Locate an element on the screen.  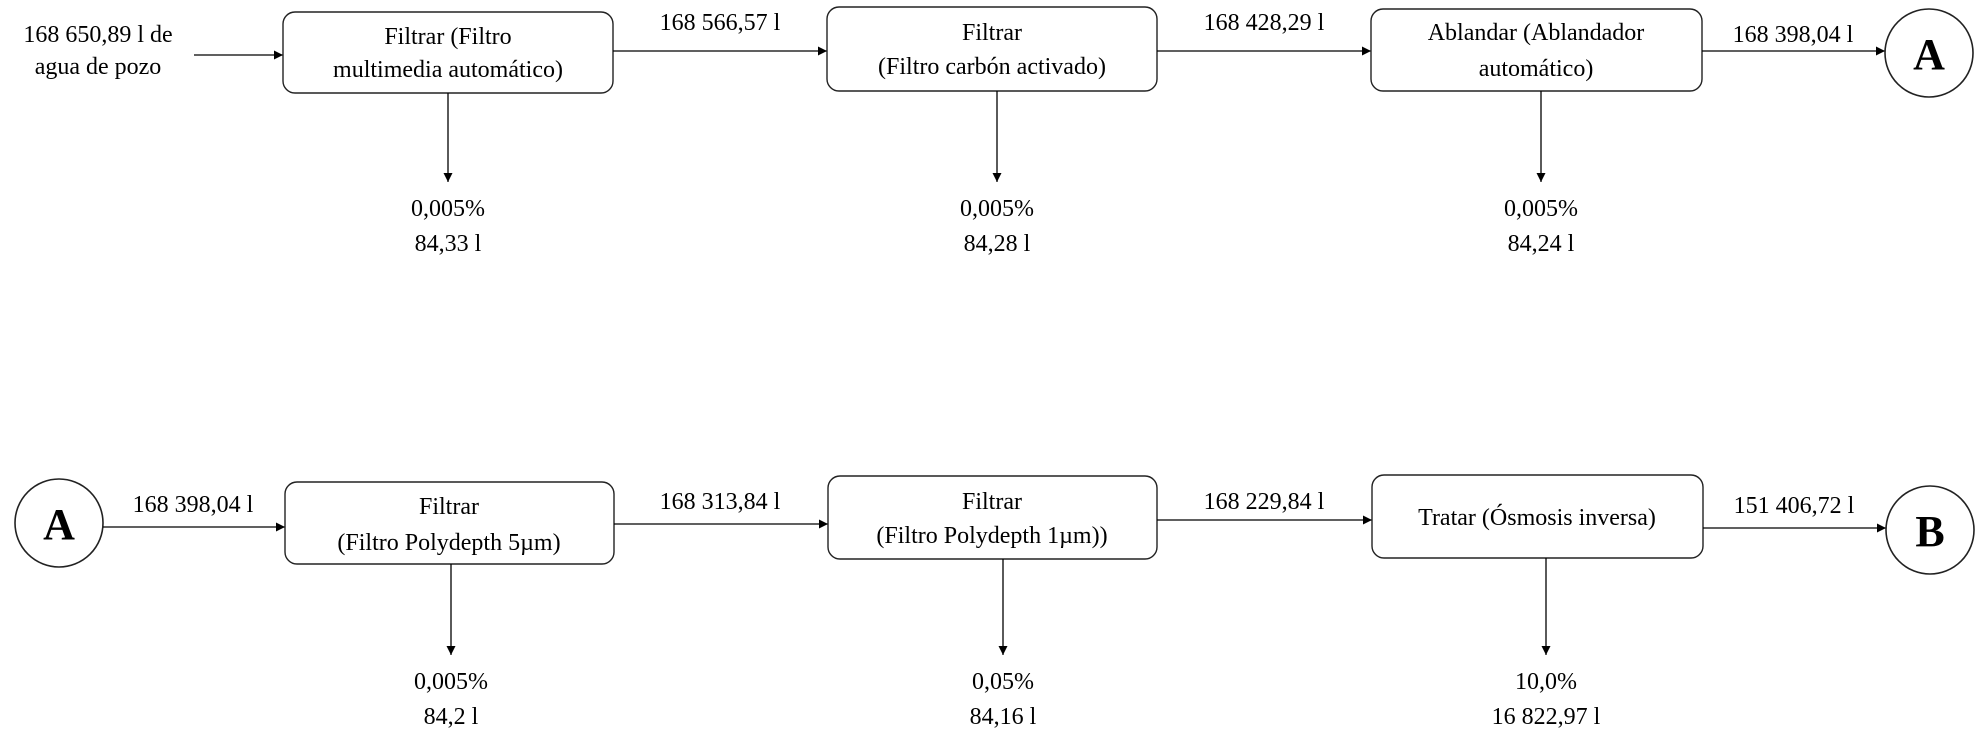
loss-volume: 84,28 l is located at coordinates (997, 244).